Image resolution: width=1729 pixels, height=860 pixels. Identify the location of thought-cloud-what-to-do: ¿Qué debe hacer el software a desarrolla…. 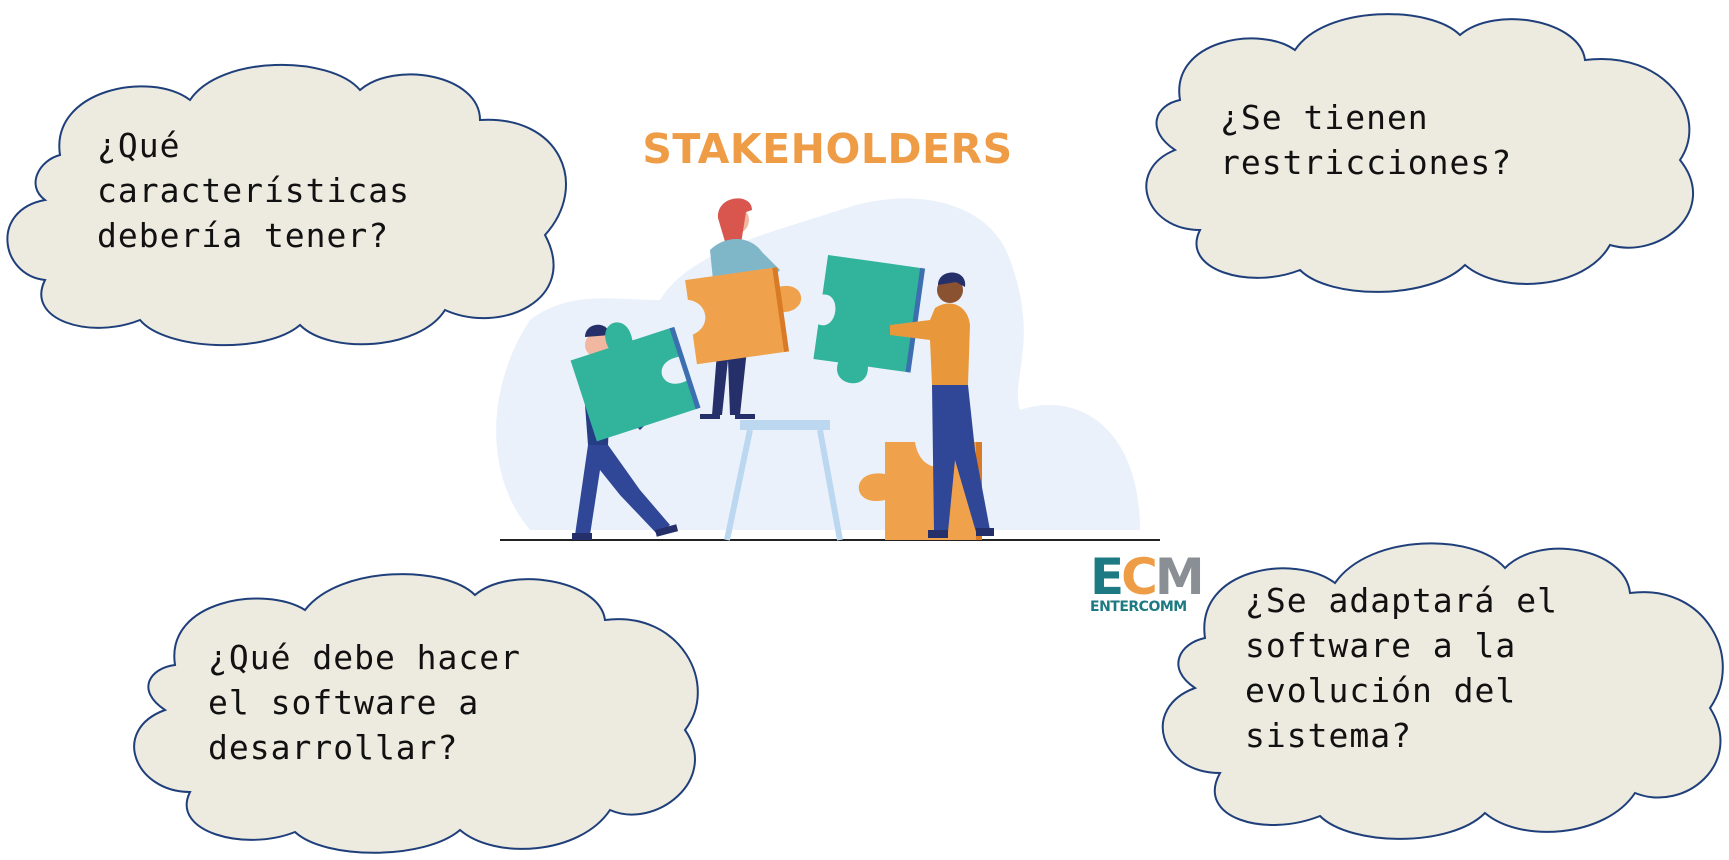
(407, 710).